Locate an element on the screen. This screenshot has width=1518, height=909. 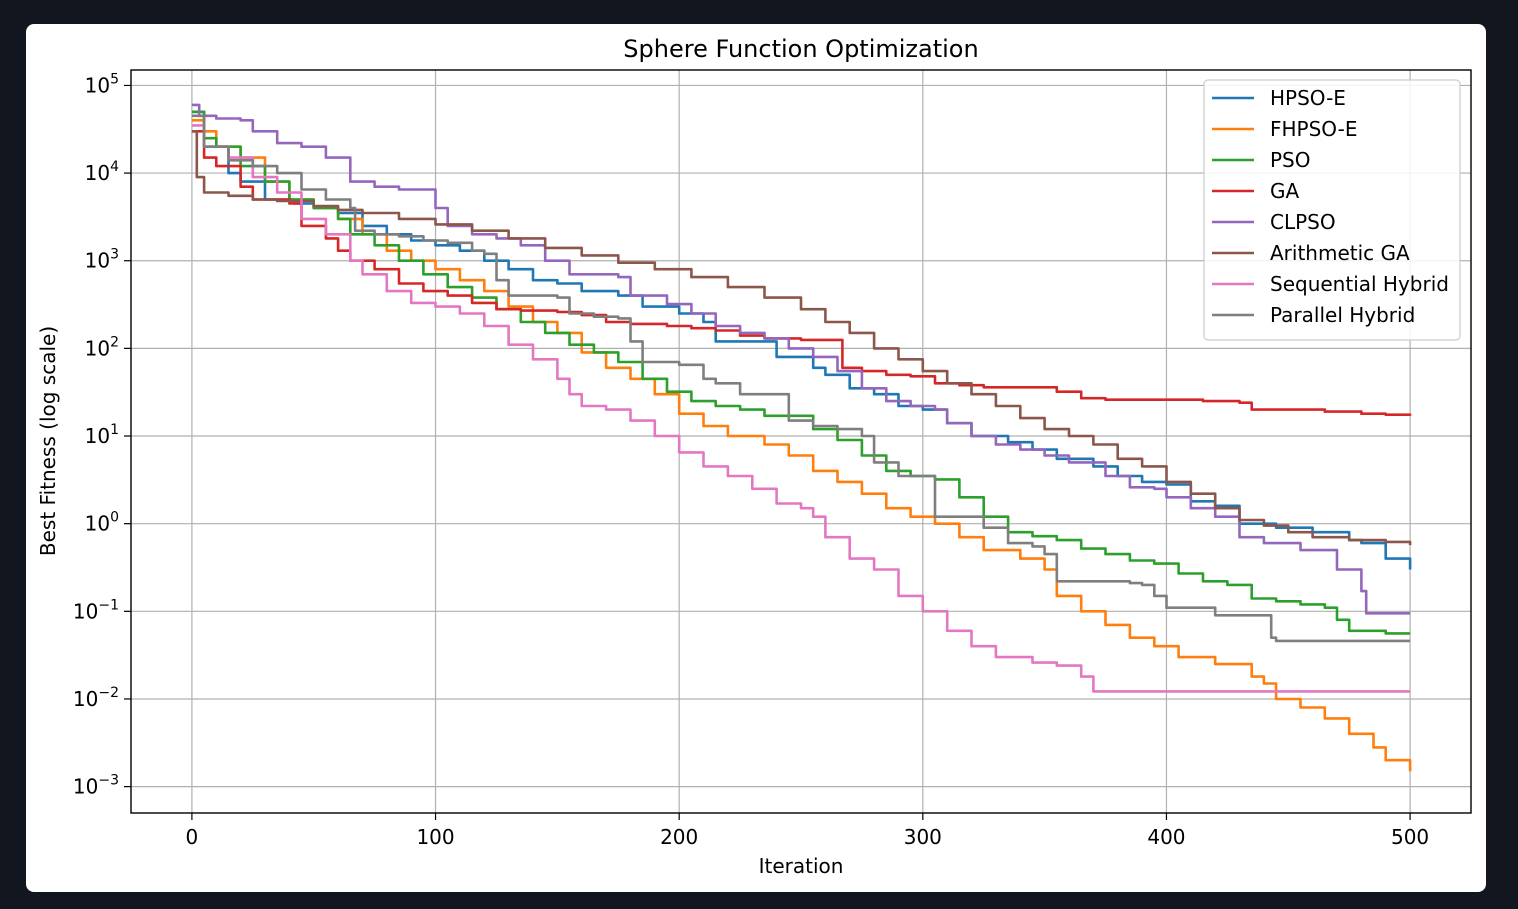
legend-label-hpso-e: HPSO-E is located at coordinates (1308, 98).